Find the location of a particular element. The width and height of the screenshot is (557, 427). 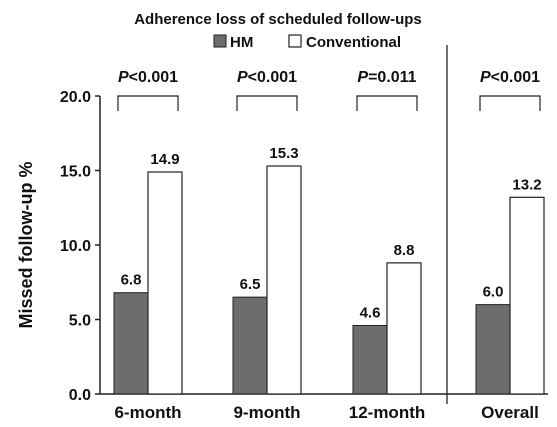

bar-value-label: 15.3 is located at coordinates (283, 153).